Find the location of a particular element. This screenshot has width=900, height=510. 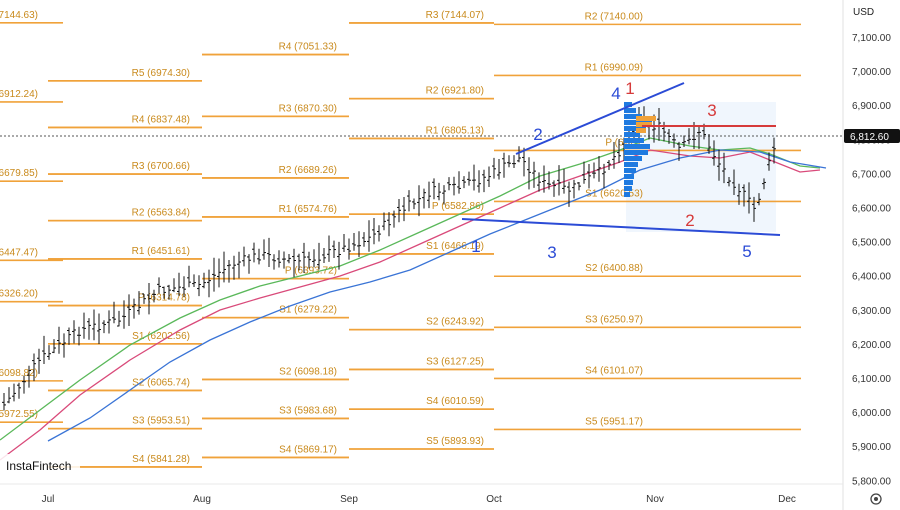

price-tick: 7,100.00 is located at coordinates (871, 38).